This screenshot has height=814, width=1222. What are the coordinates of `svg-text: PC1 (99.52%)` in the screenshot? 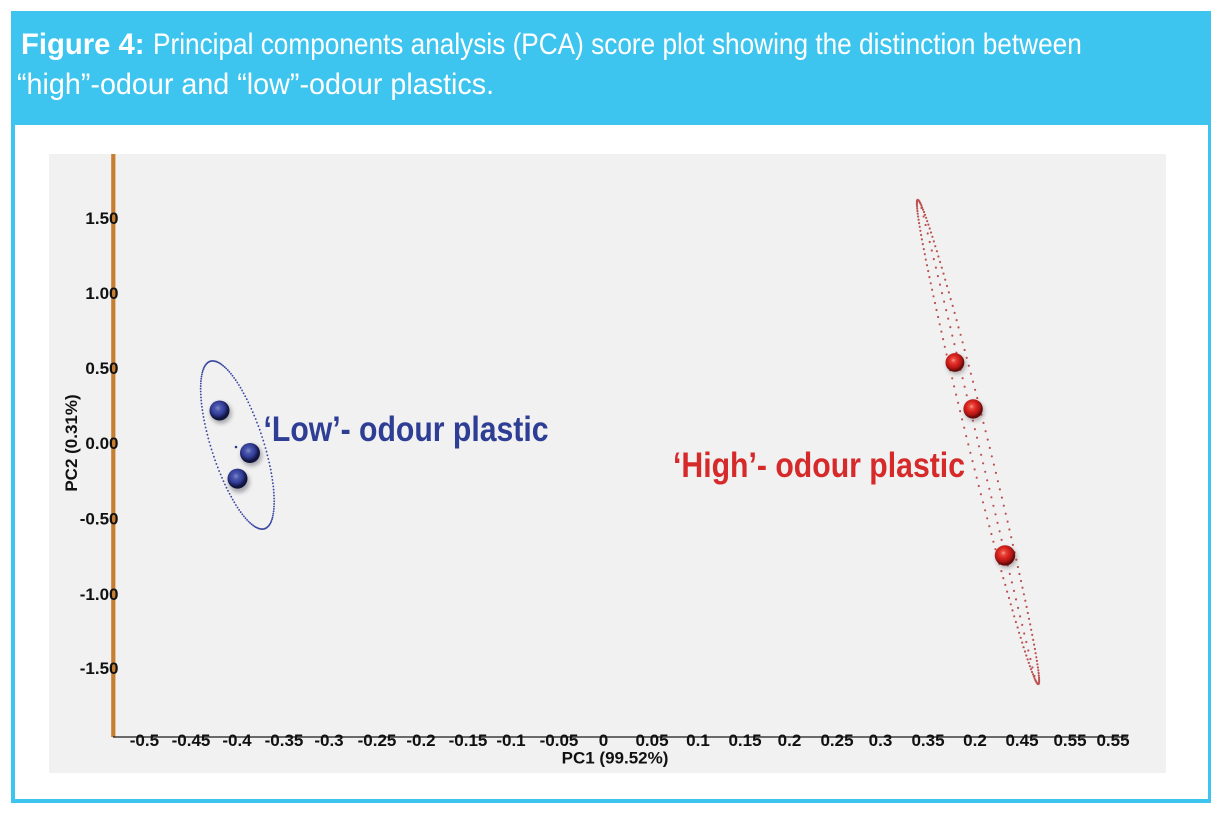 It's located at (615, 758).